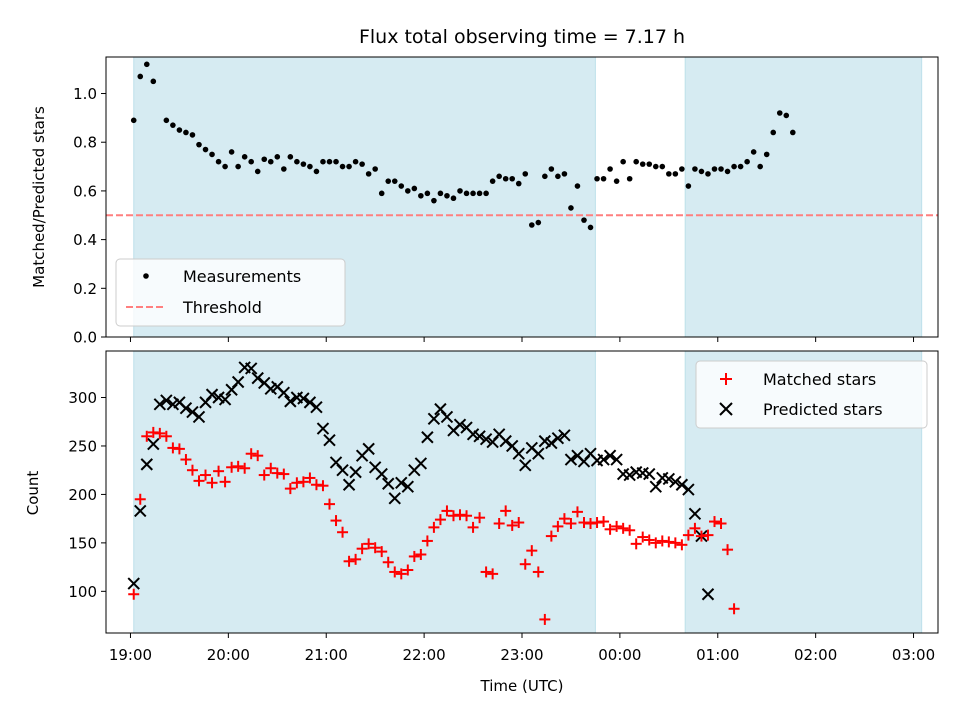 This screenshot has height=720, width=960. Describe the element at coordinates (803, 197) in the screenshot. I see `observing-window-band` at that location.